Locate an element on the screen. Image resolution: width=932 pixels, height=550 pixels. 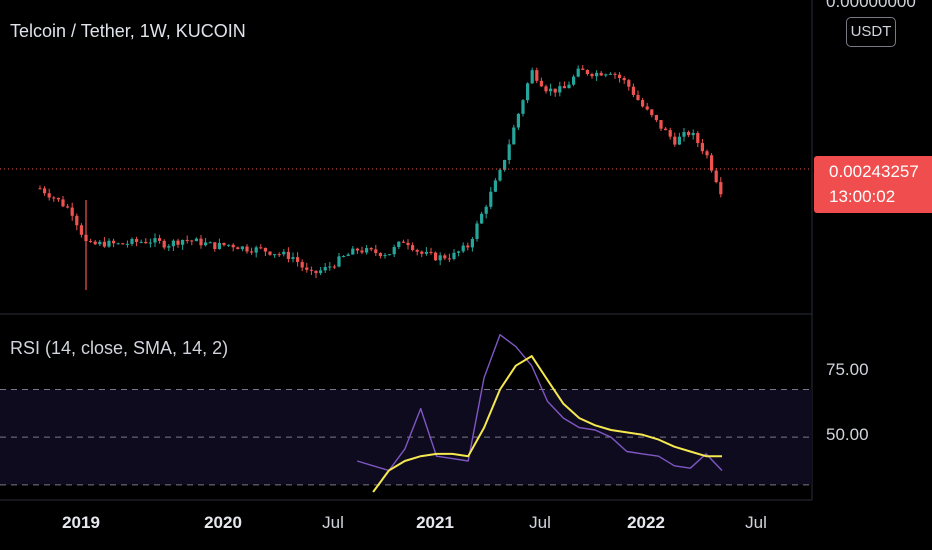
currency-button: USDT is located at coordinates (871, 32).